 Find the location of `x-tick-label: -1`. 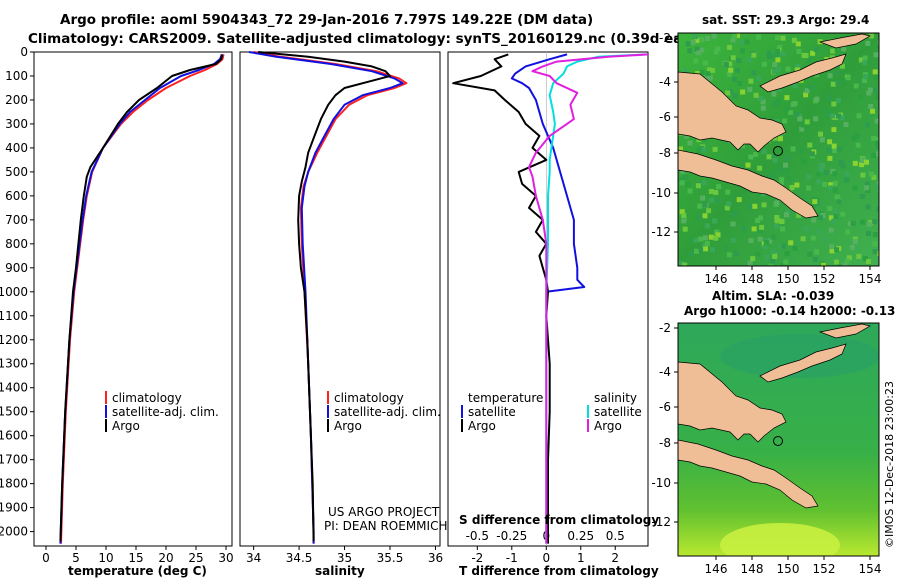

x-tick-label: -1 is located at coordinates (512, 558).